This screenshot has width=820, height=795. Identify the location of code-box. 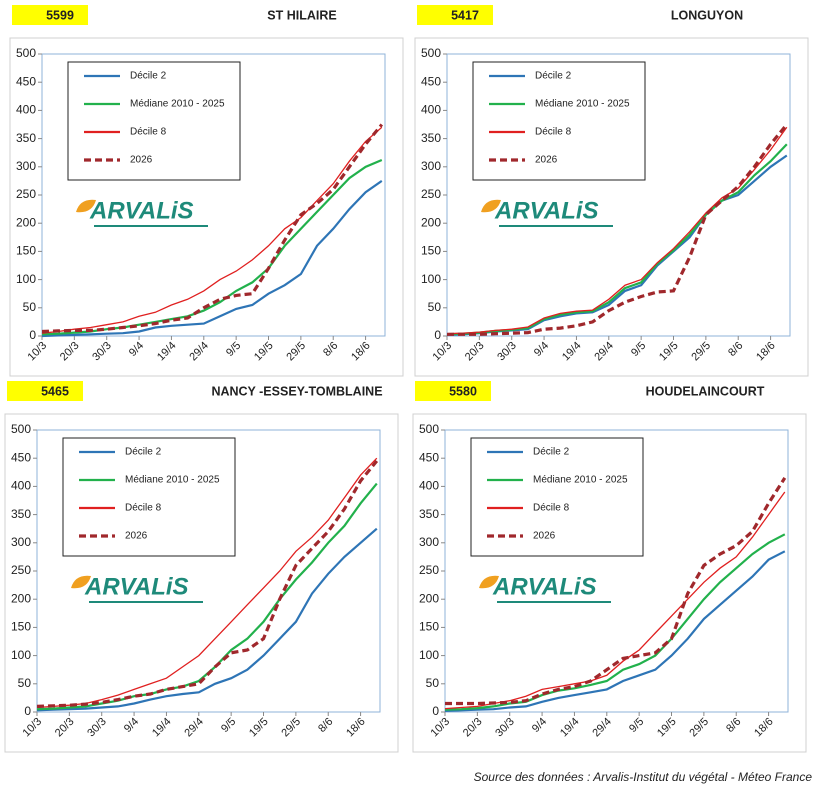
(455, 15).